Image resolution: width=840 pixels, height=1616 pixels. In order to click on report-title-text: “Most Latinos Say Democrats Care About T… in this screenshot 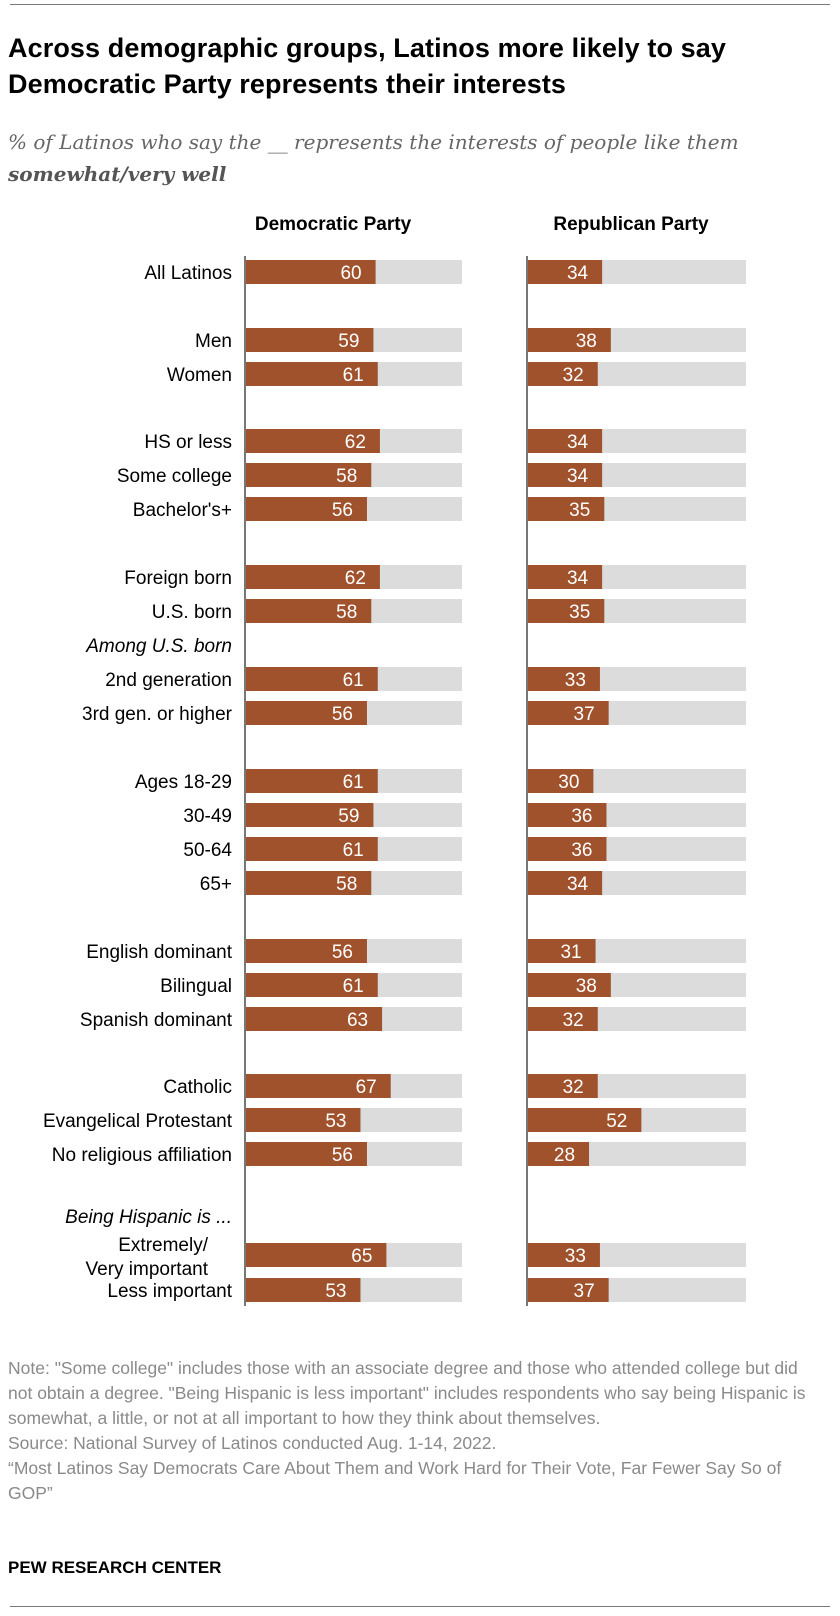, I will do `click(395, 1480)`.